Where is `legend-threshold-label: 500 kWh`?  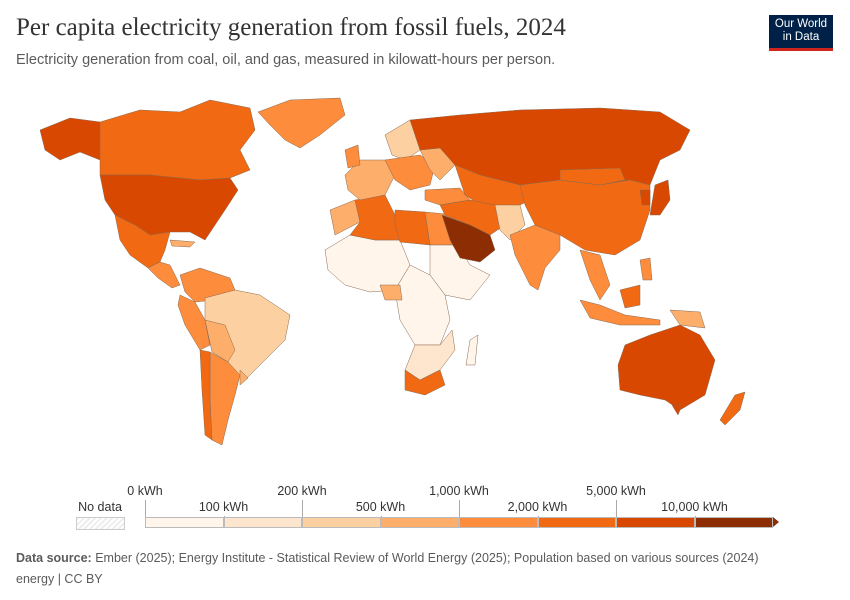 legend-threshold-label: 500 kWh is located at coordinates (380, 507).